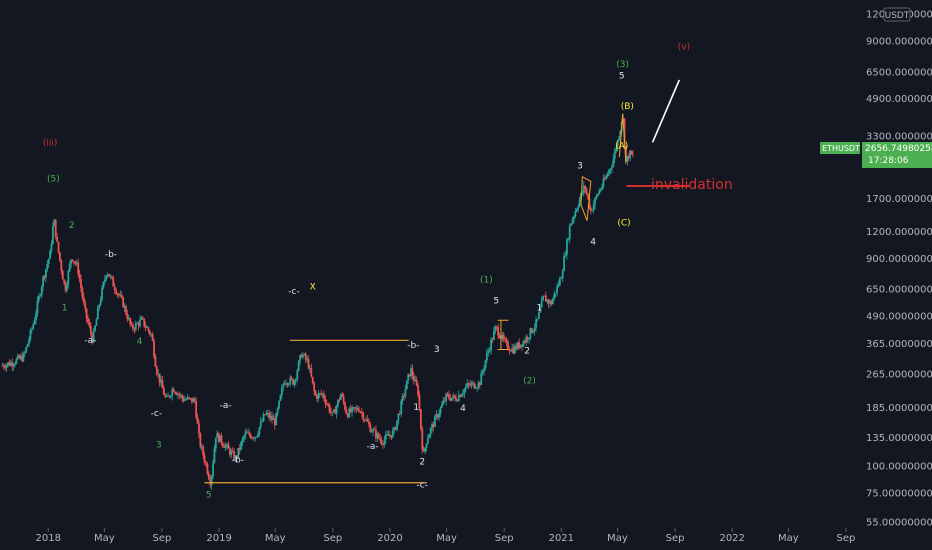  I want to click on time-tick-label: 2020, so click(389, 538).